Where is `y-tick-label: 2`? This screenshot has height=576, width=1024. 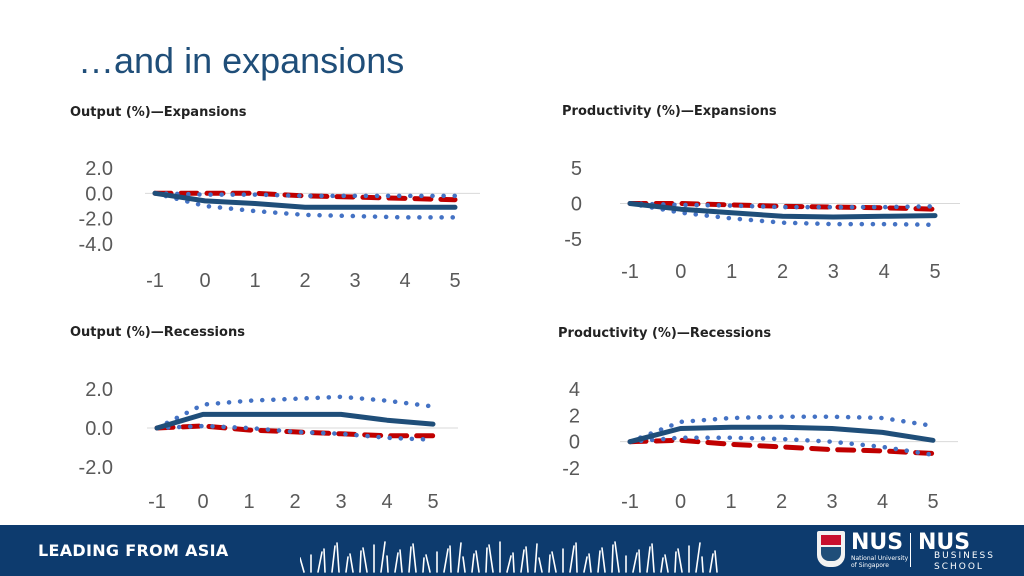 y-tick-label: 2 is located at coordinates (574, 416).